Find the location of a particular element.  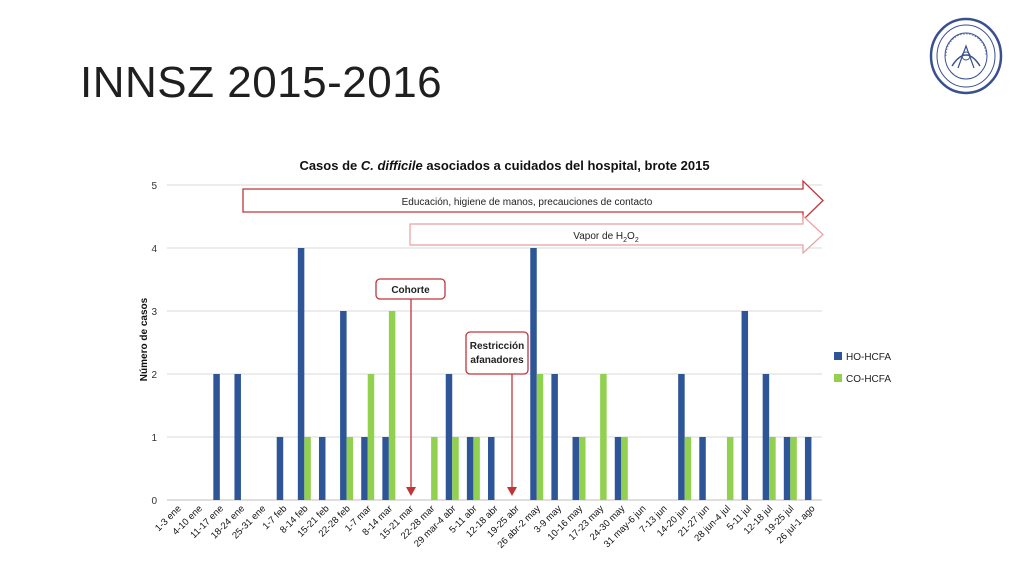

restriction-callout-label-line2: afanadores is located at coordinates (497, 360).